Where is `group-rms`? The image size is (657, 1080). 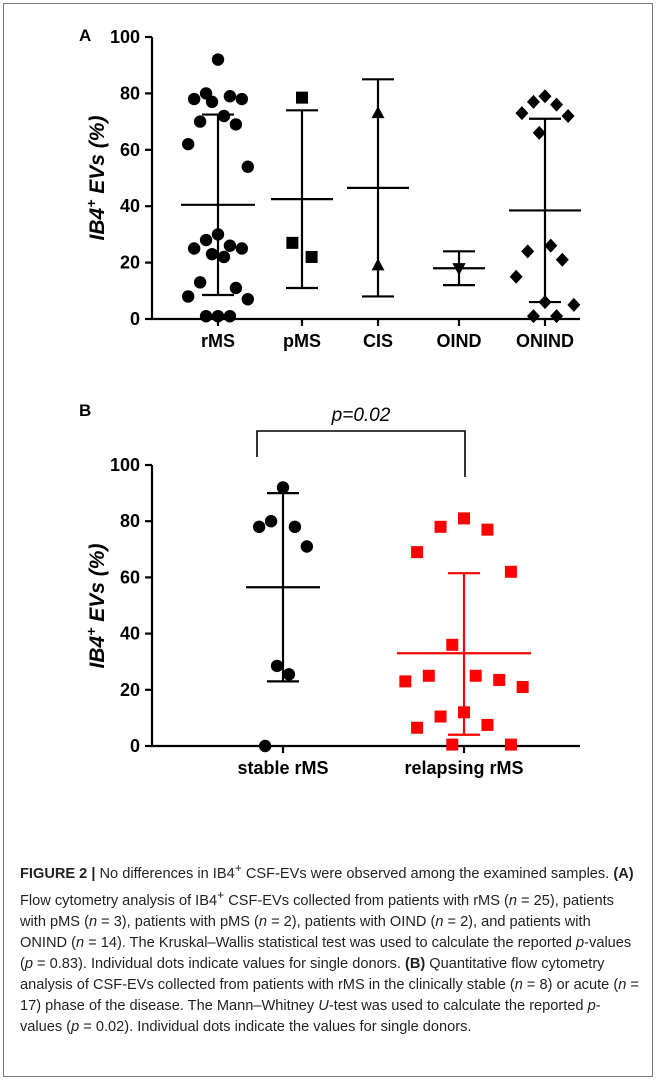
group-rms is located at coordinates (218, 188).